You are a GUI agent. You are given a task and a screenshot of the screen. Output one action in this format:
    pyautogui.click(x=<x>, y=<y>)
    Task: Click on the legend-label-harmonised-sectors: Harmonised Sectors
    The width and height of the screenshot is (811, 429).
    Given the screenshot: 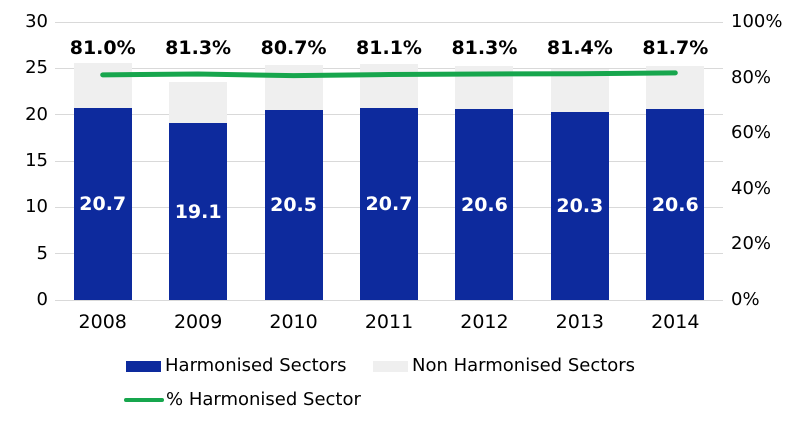 What is the action you would take?
    pyautogui.click(x=256, y=365)
    